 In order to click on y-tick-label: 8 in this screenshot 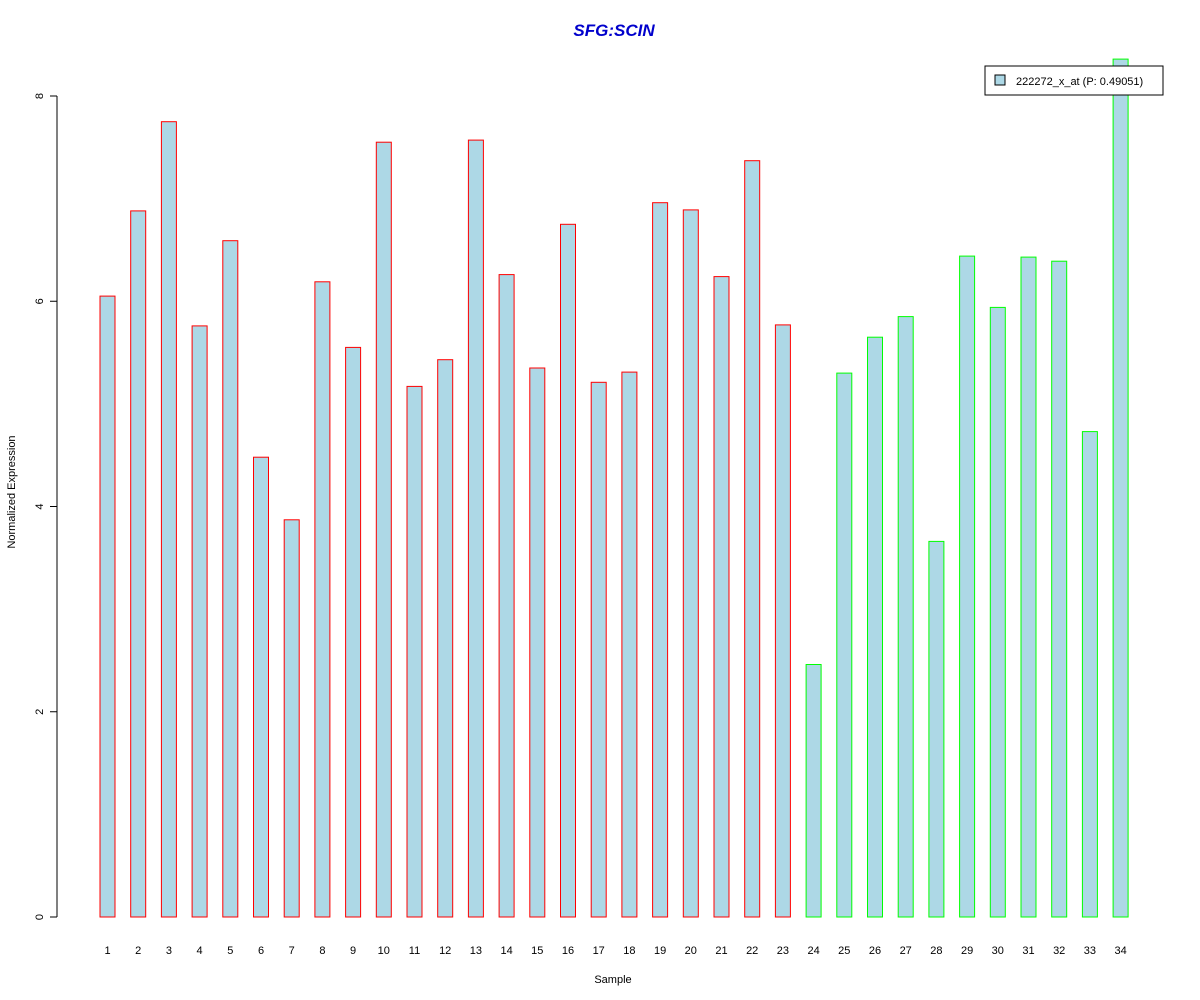, I will do `click(40, 96)`.